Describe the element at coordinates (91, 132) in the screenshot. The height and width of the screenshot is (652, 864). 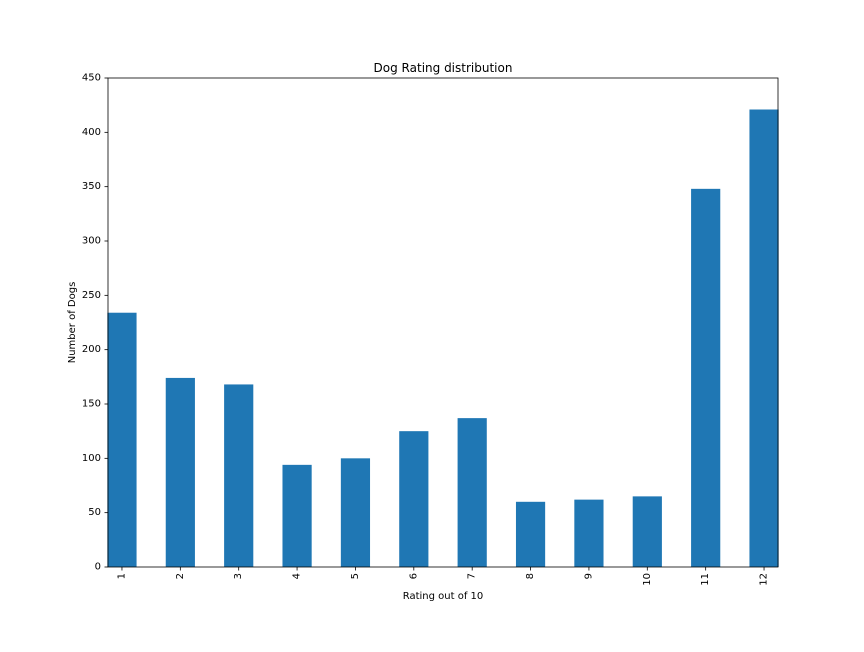
I see `y-tick-label-400: 400` at that location.